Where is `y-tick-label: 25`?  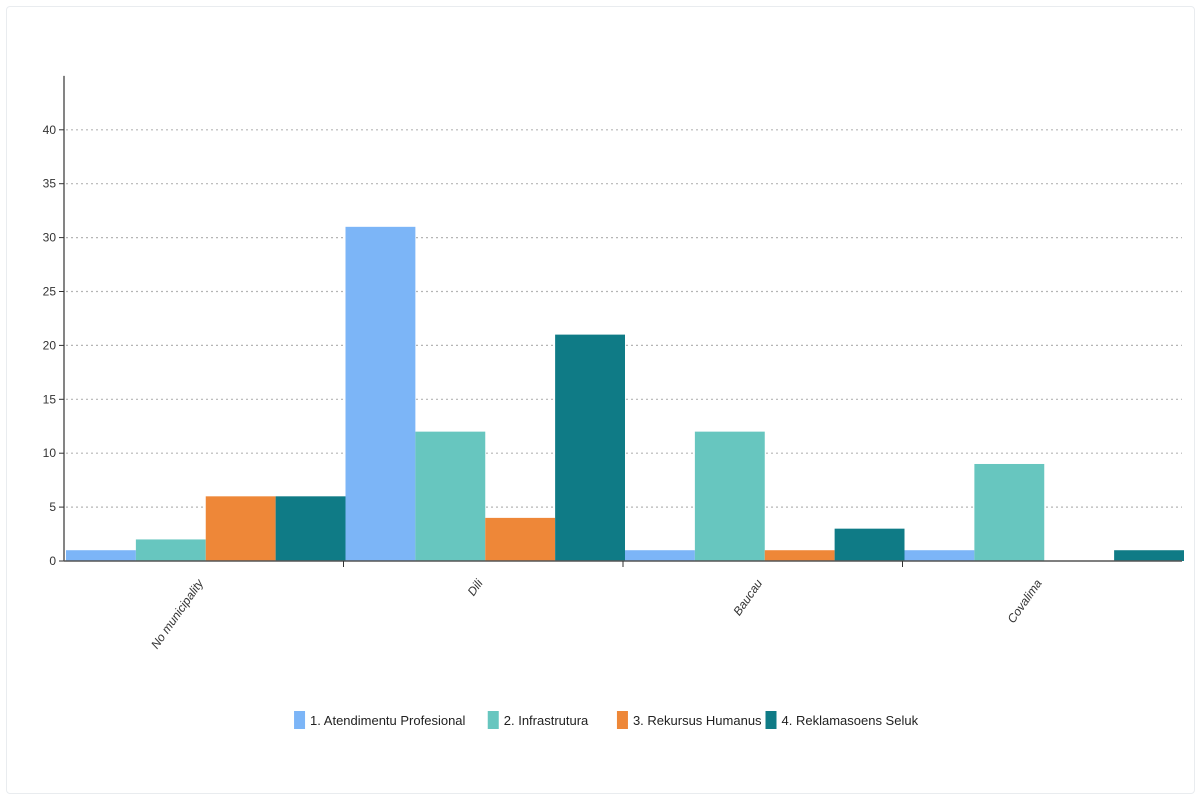
y-tick-label: 25 is located at coordinates (50, 292).